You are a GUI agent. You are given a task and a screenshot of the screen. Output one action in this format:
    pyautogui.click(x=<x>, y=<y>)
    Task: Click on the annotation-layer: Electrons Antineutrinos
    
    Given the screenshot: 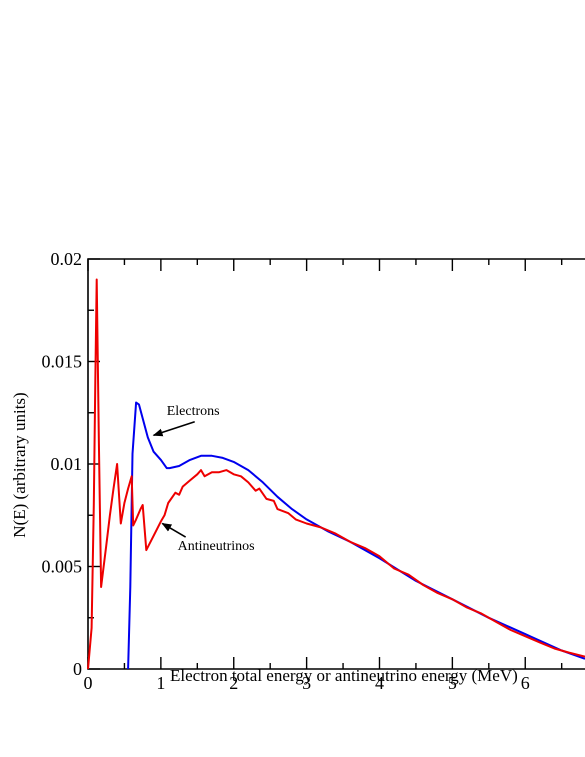 What is the action you would take?
    pyautogui.click(x=203, y=479)
    